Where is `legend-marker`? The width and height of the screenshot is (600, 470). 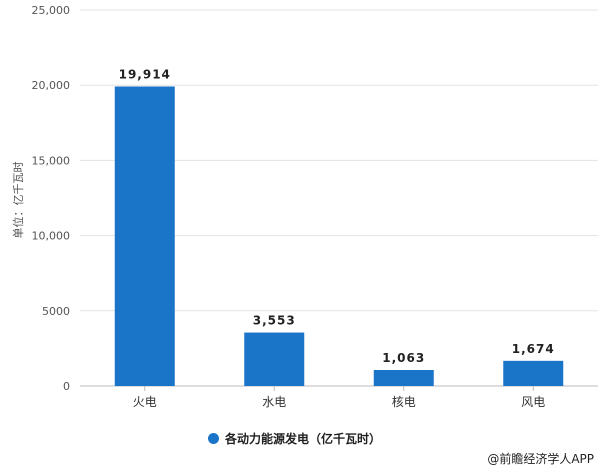 legend-marker is located at coordinates (213, 438).